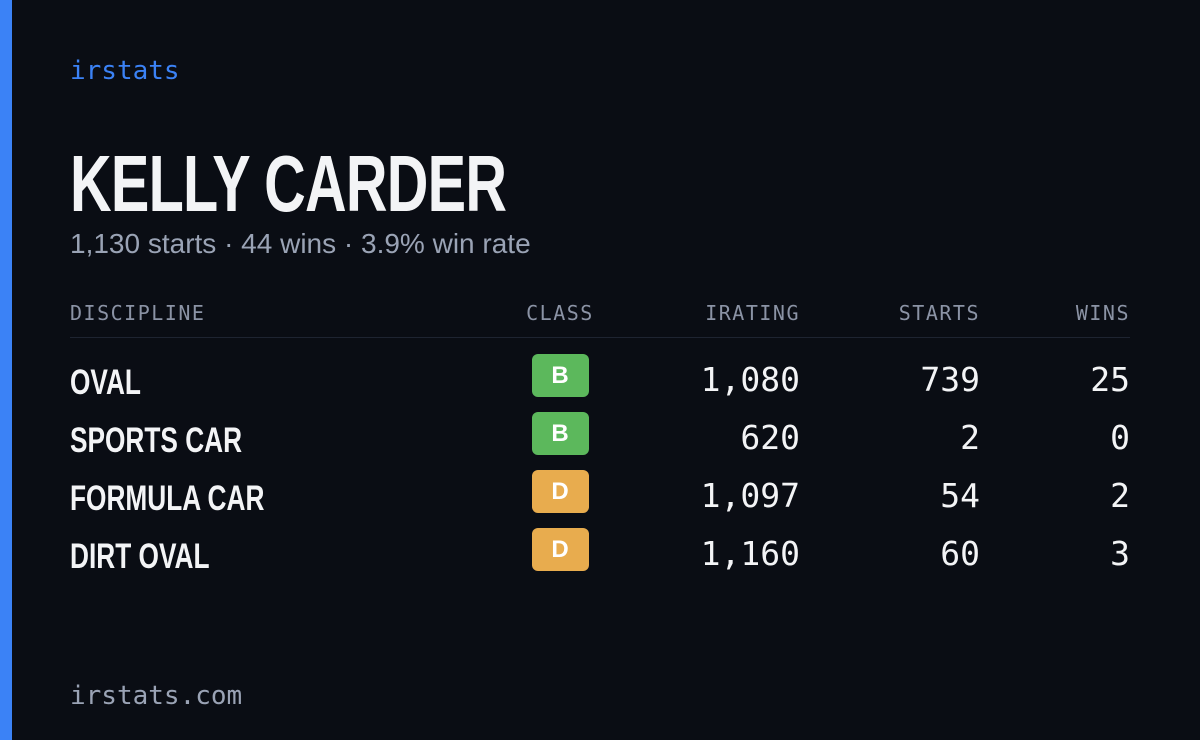 This screenshot has height=740, width=1200. What do you see at coordinates (752, 313) in the screenshot?
I see `column-header: IRATING` at bounding box center [752, 313].